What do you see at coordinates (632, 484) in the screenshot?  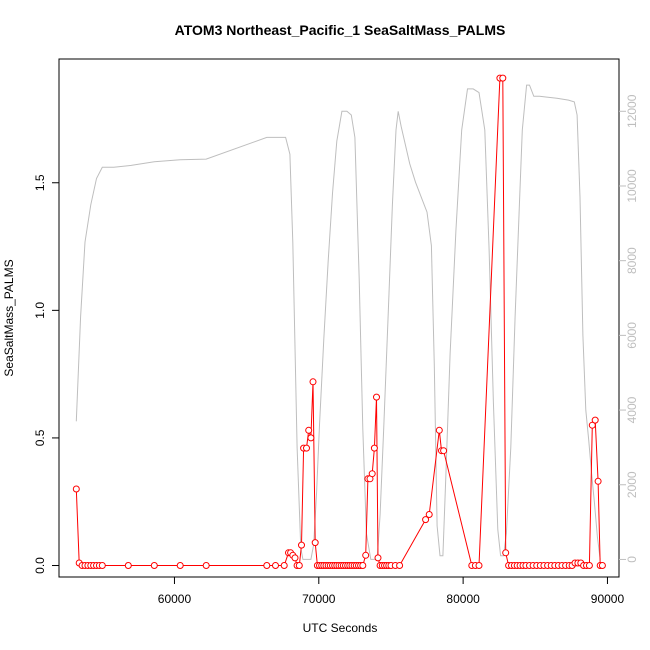 I see `y2-tick-label: 2000` at bounding box center [632, 484].